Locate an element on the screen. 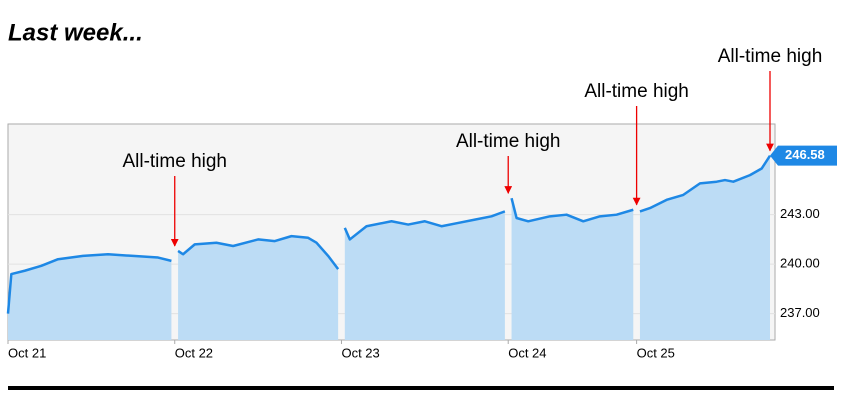  x-tick-label: Oct 22 is located at coordinates (194, 352).